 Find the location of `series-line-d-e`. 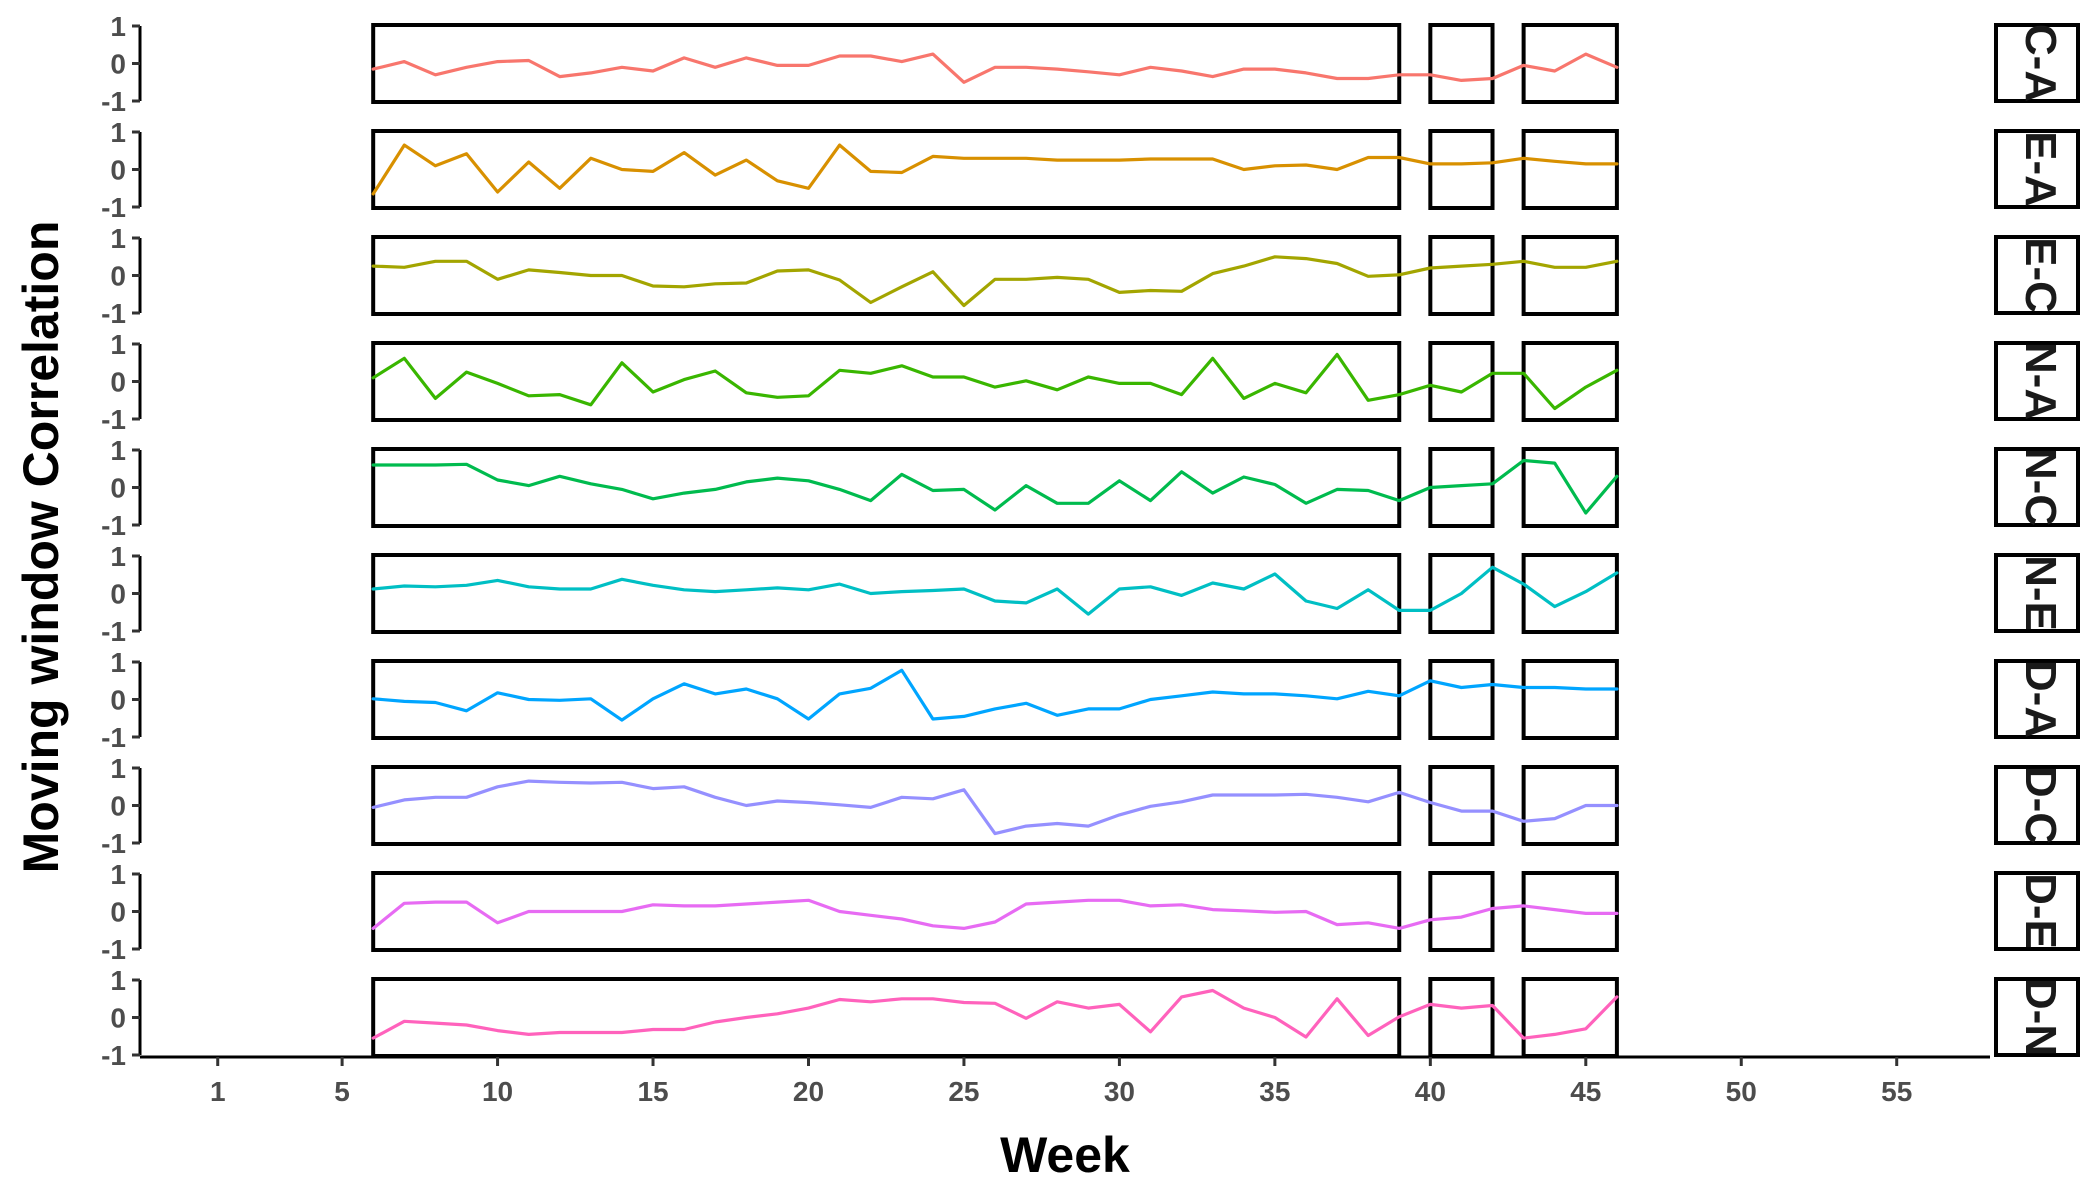

series-line-d-e is located at coordinates (995, 914).